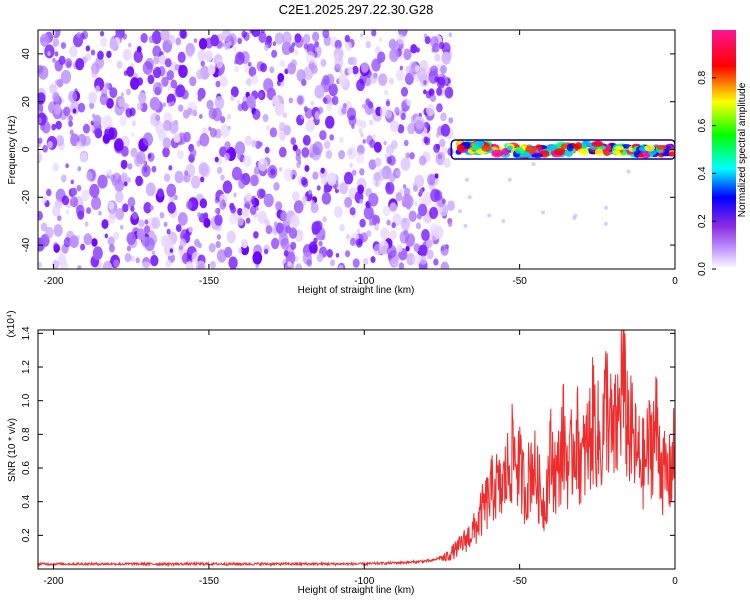 The width and height of the screenshot is (750, 600). What do you see at coordinates (26, 501) in the screenshot?
I see `snr-ytick-label: 0.4` at bounding box center [26, 501].